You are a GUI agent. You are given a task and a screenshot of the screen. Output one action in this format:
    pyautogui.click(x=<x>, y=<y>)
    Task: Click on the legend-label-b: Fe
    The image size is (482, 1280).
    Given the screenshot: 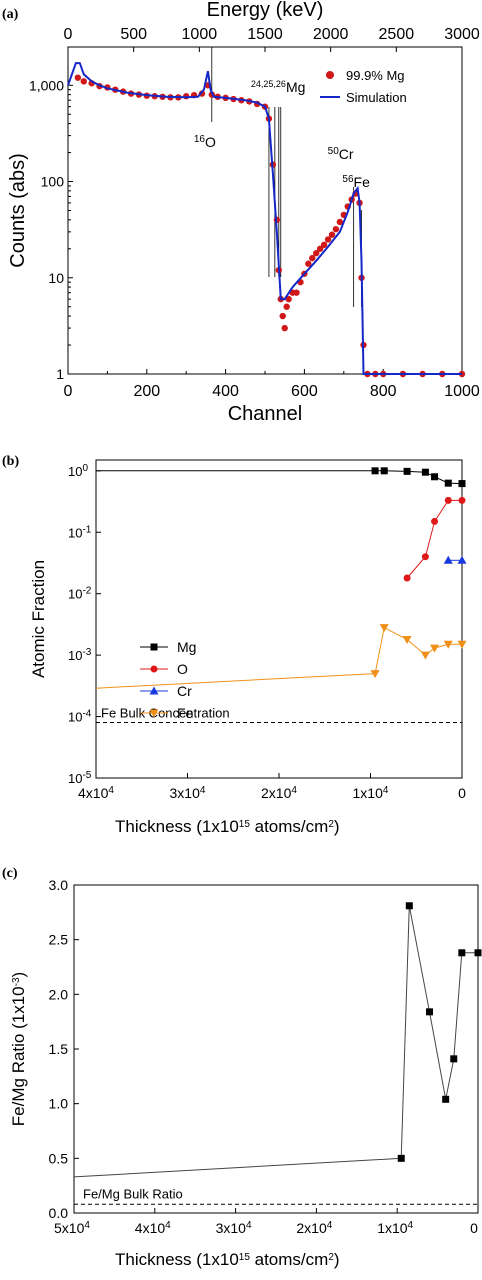 What is the action you would take?
    pyautogui.click(x=185, y=713)
    